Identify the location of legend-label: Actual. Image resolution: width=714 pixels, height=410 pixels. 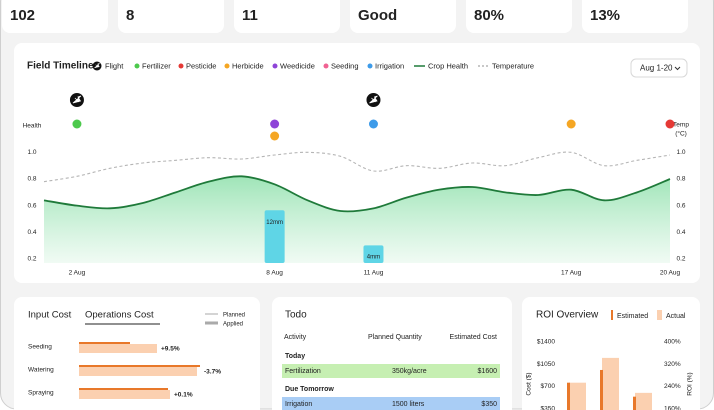
(676, 316).